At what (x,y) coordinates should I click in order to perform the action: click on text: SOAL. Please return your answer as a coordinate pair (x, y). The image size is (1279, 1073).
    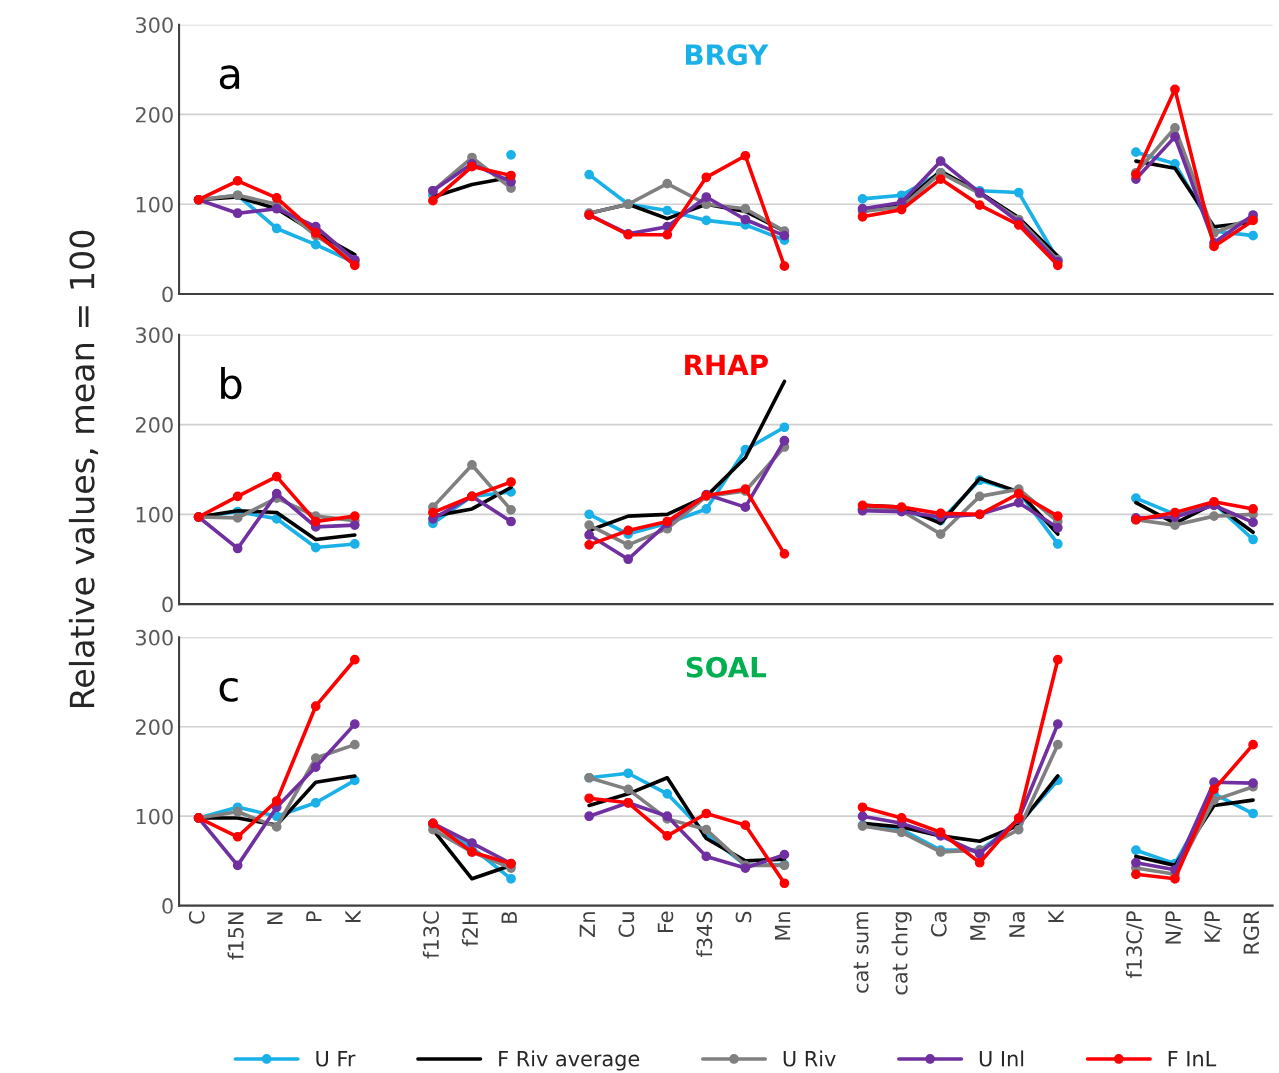
    Looking at the image, I should click on (726, 667).